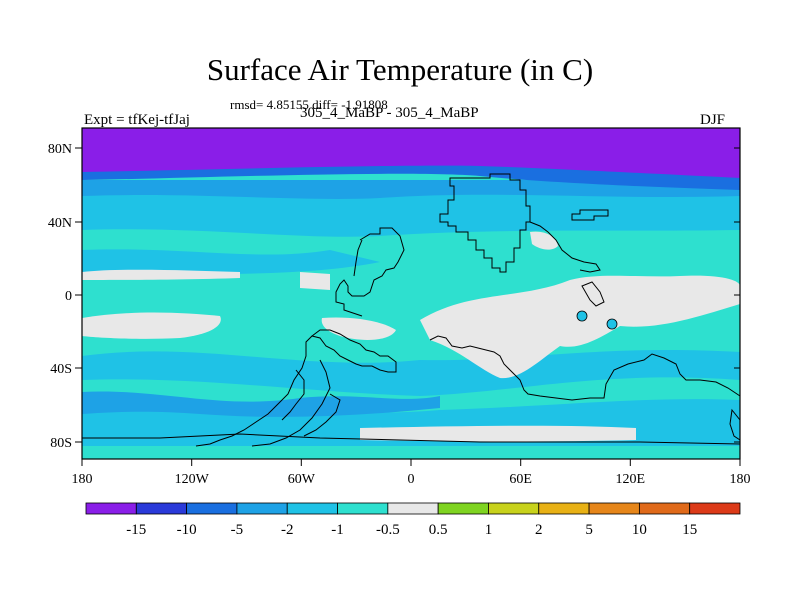 The height and width of the screenshot is (600, 800). Describe the element at coordinates (389, 113) in the screenshot. I see `subtitle-label: 305_4_MaBP - 305_4_MaBP` at that location.